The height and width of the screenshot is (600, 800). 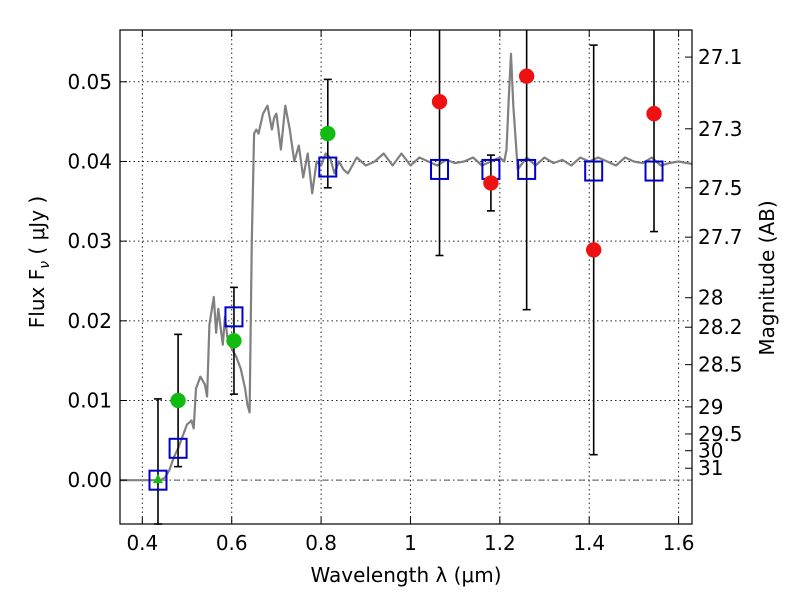 What do you see at coordinates (232, 543) in the screenshot?
I see `x-tick-label: 0.6` at bounding box center [232, 543].